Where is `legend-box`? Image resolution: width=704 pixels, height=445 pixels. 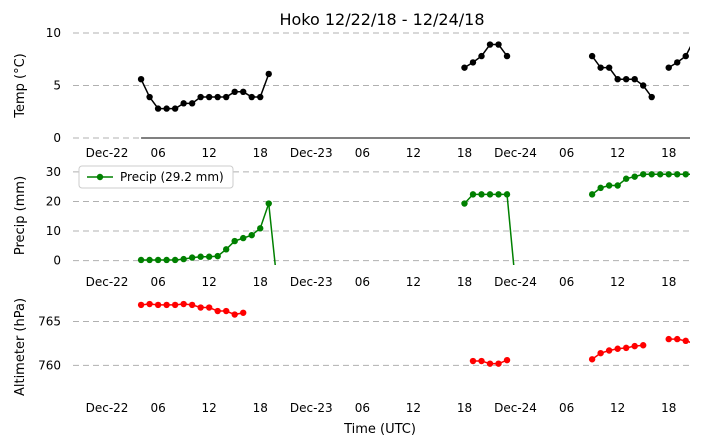 legend-box is located at coordinates (156, 177).